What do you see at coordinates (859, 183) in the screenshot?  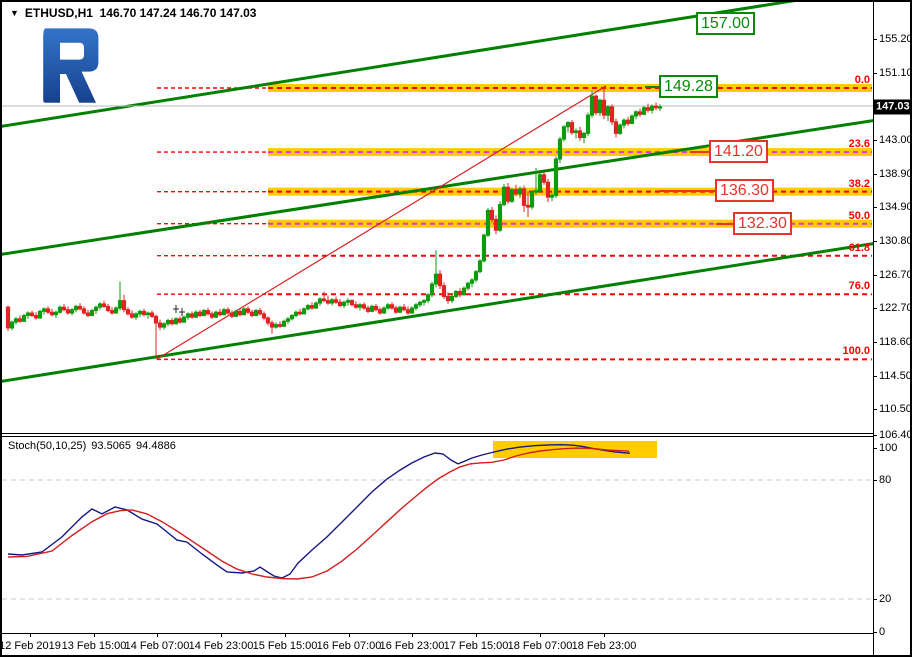 I see `fib-percent-label-38.2: 38.2` at bounding box center [859, 183].